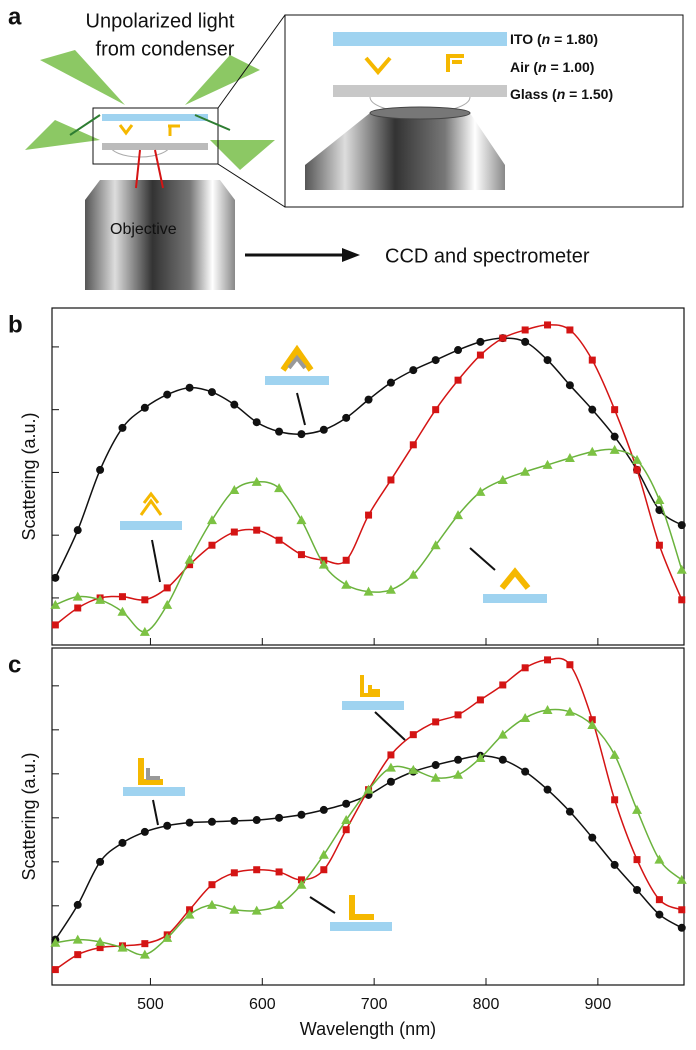 This screenshot has height=1050, width=696. I want to click on layer-label: ITO (n = 1.80), so click(554, 39).